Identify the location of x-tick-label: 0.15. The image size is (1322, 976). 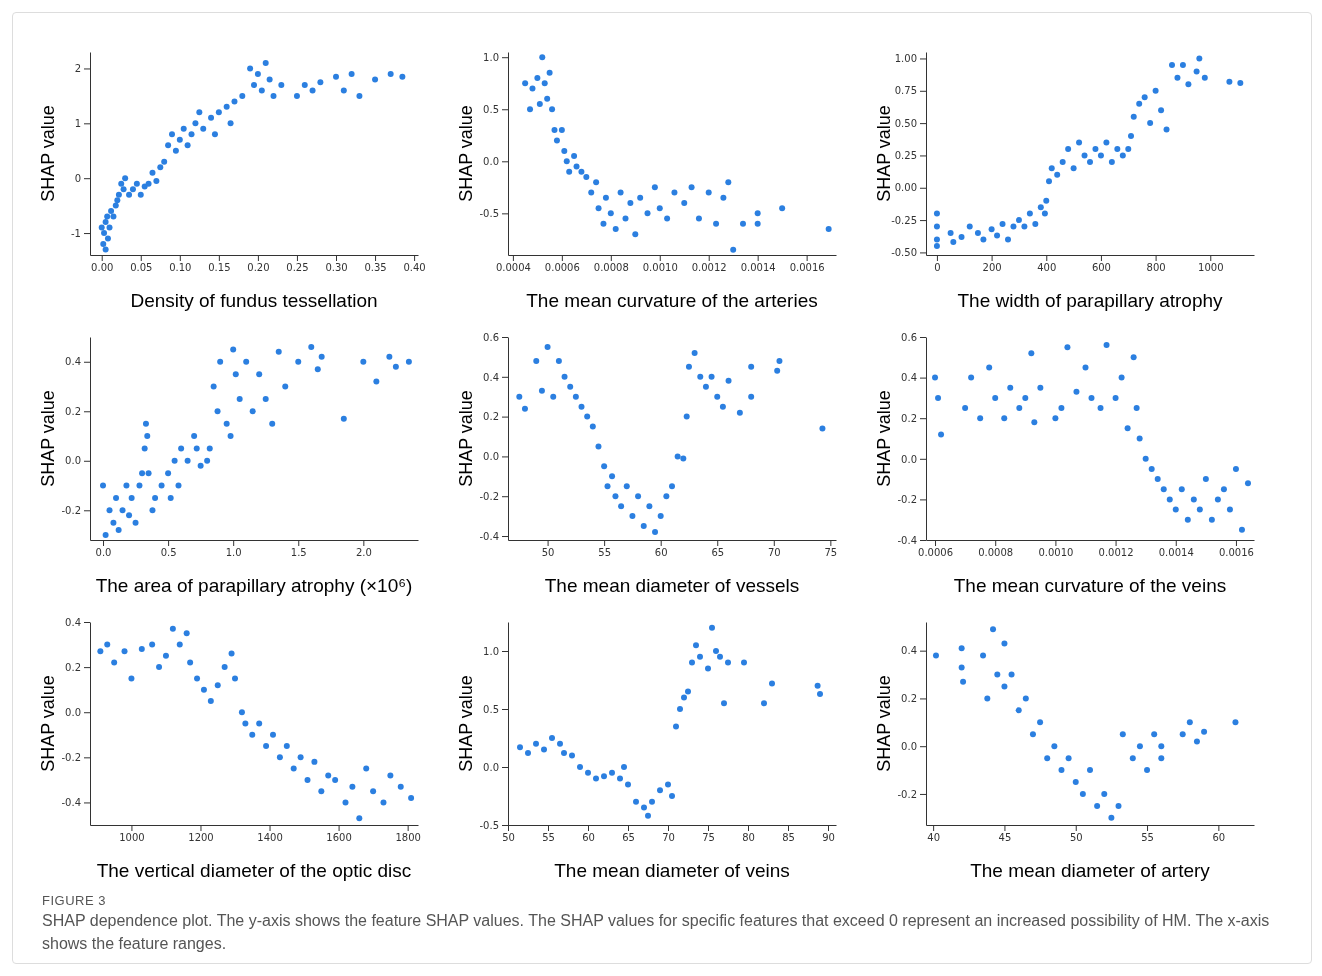
(219, 268).